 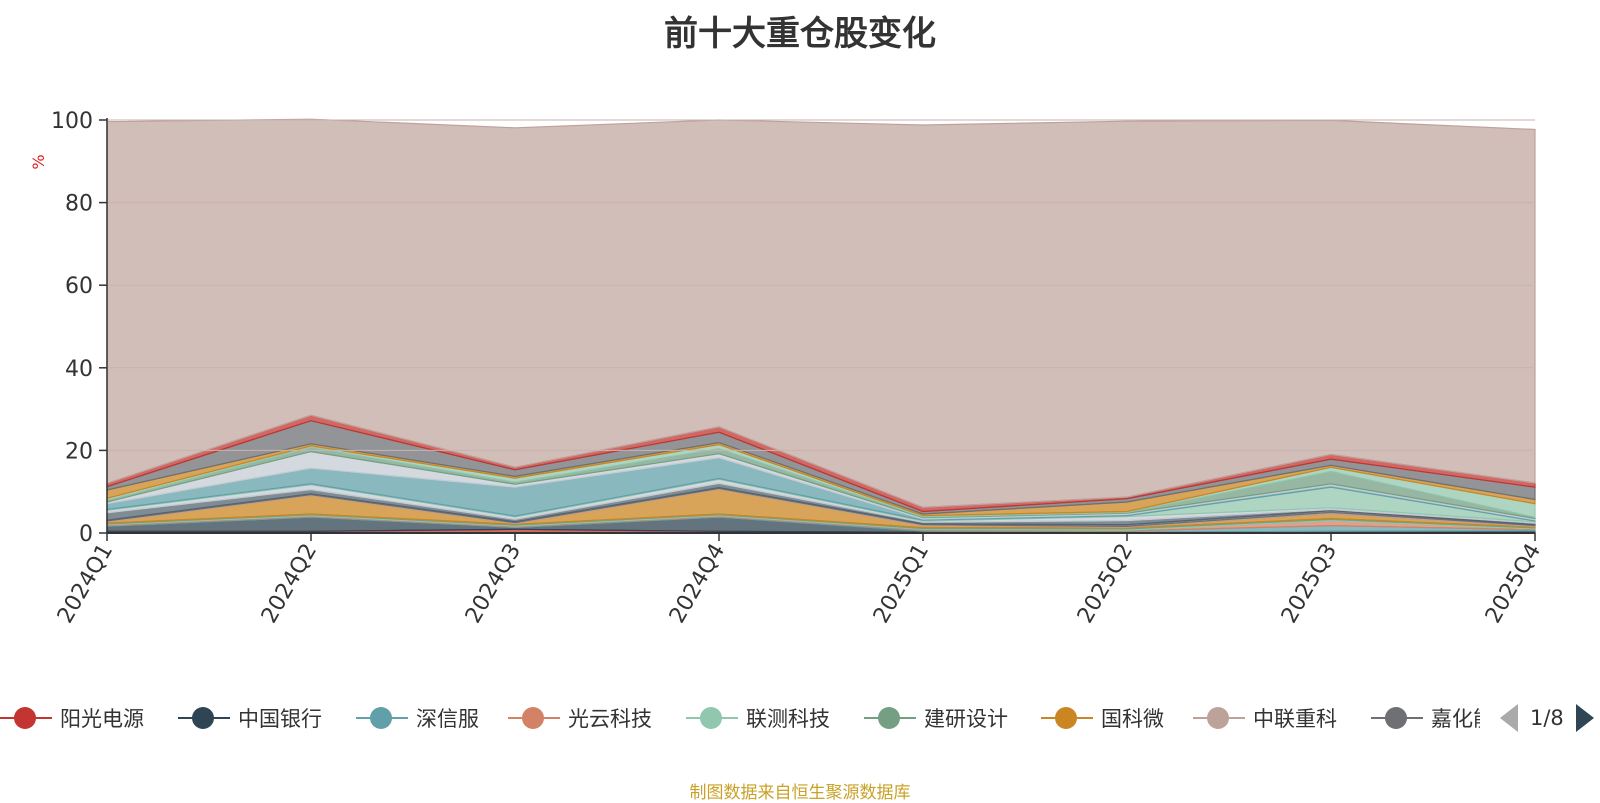 I want to click on y-tick-label: 80, so click(x=79, y=204).